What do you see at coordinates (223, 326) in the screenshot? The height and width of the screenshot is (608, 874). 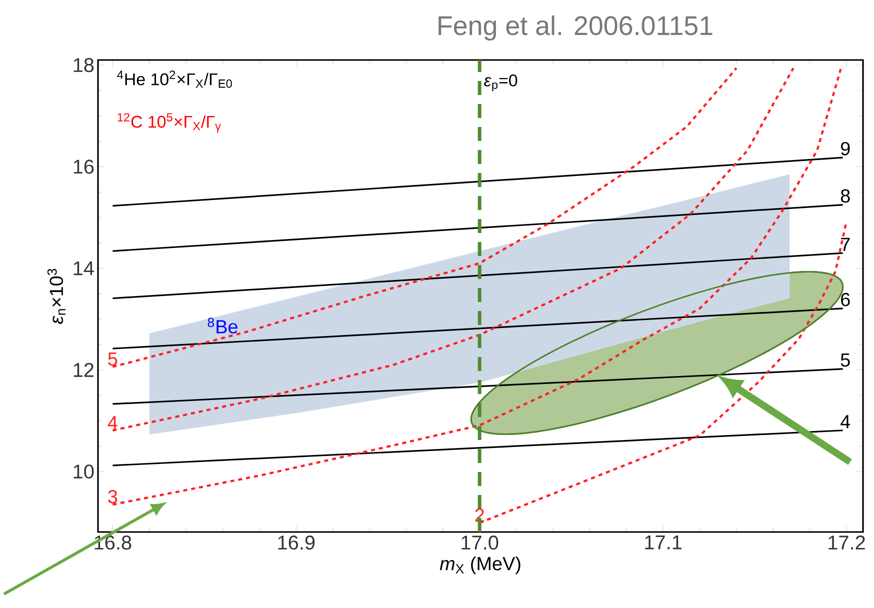 I see `series-label: $^{8}$Be` at bounding box center [223, 326].